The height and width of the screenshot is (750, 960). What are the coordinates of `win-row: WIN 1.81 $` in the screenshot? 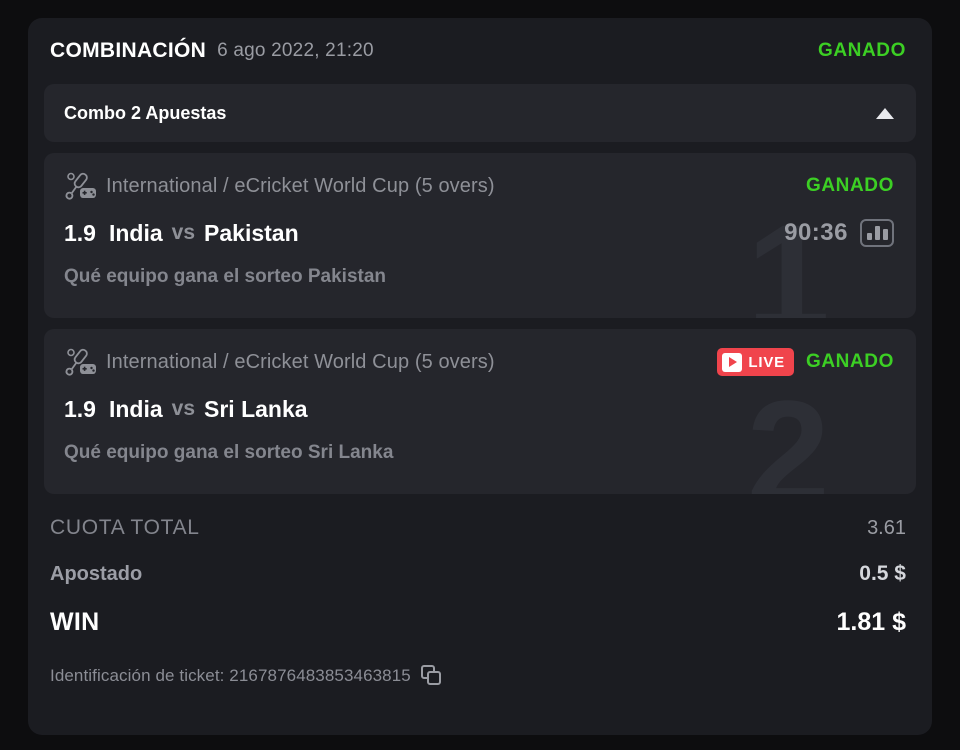 It's located at (478, 622).